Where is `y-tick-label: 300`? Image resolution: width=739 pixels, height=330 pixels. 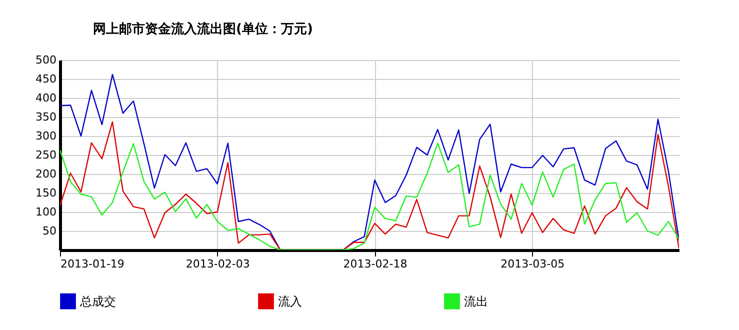
y-tick-label: 300 is located at coordinates (46, 136).